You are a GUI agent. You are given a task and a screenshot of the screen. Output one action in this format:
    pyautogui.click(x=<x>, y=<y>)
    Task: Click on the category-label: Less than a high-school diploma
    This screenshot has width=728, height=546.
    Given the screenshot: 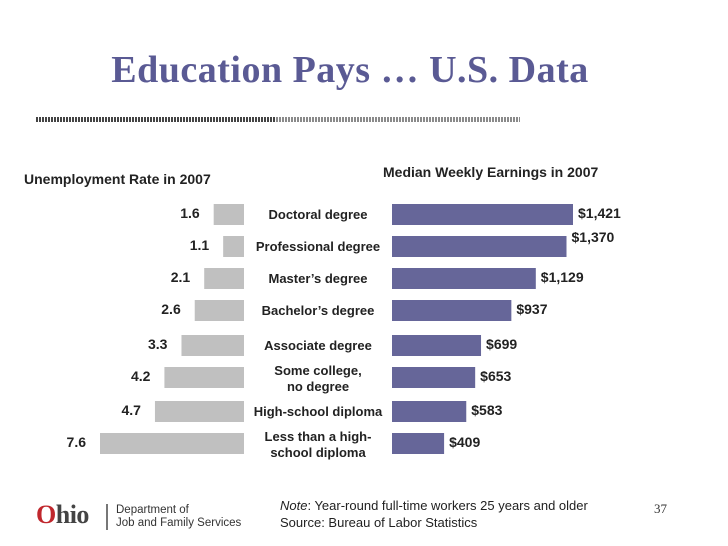 What is the action you would take?
    pyautogui.click(x=318, y=444)
    